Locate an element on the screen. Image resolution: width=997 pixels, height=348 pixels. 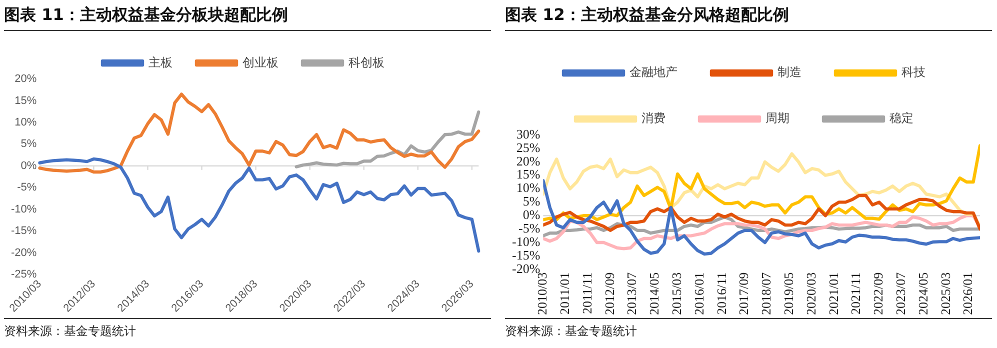
chart-title: 图表 11：主动权益基金分板块超配比例 is located at coordinates (247, 15).